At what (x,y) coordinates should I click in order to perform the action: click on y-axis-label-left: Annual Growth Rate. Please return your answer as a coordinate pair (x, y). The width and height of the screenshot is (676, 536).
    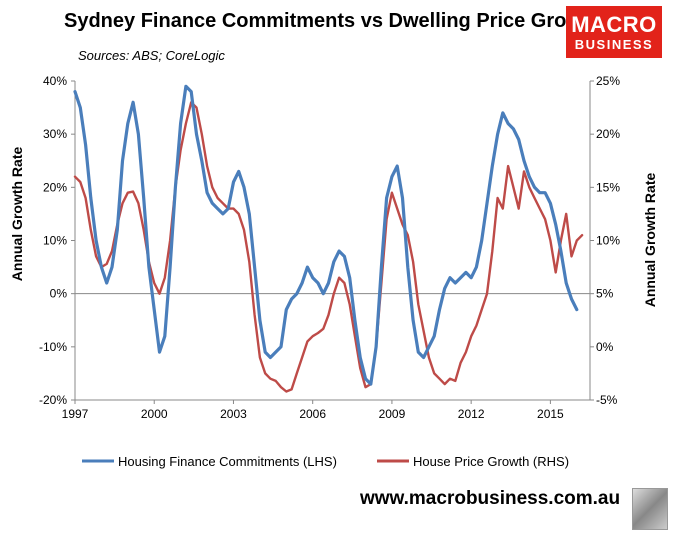
    Looking at the image, I should click on (17, 214).